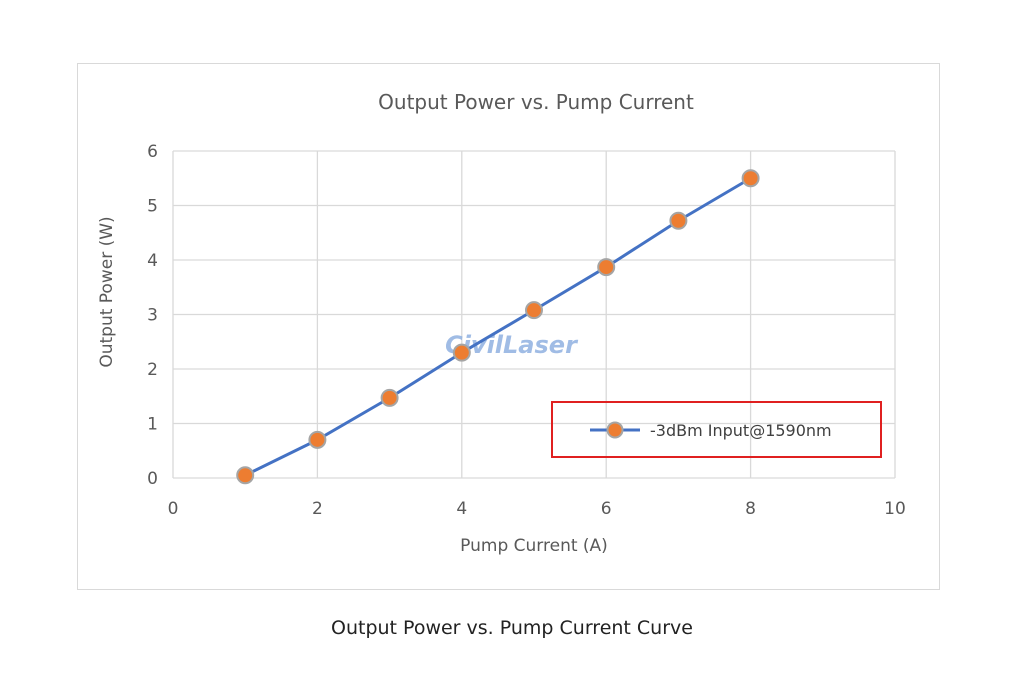  What do you see at coordinates (895, 509) in the screenshot?
I see `x-tick-label: 10` at bounding box center [895, 509].